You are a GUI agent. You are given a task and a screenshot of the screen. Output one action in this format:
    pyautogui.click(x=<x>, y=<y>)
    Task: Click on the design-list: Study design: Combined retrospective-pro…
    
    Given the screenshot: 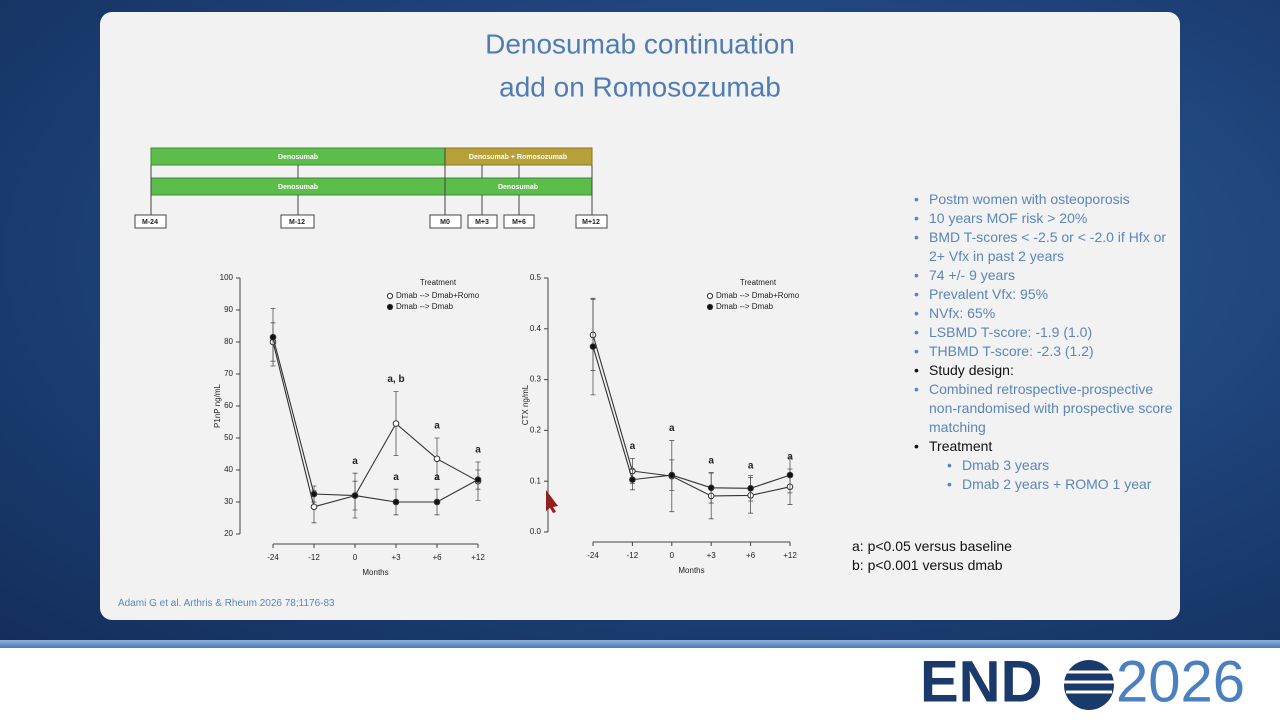 What is the action you would take?
    pyautogui.click(x=1045, y=408)
    